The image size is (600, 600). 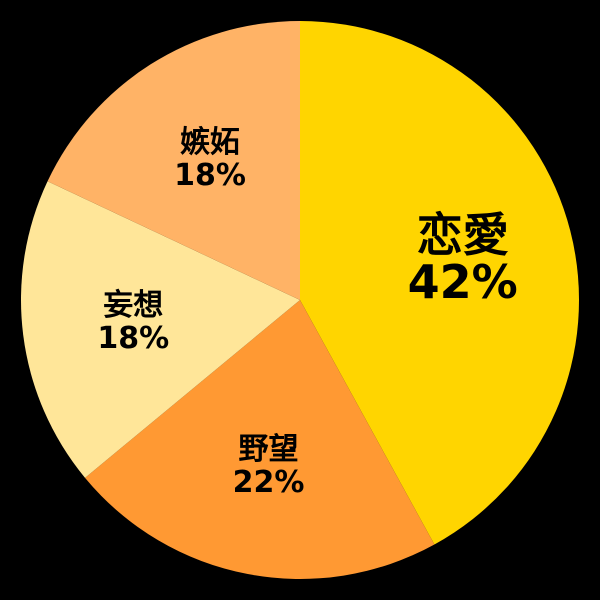 What do you see at coordinates (210, 142) in the screenshot?
I see `slice-category-text: 嫉妬` at bounding box center [210, 142].